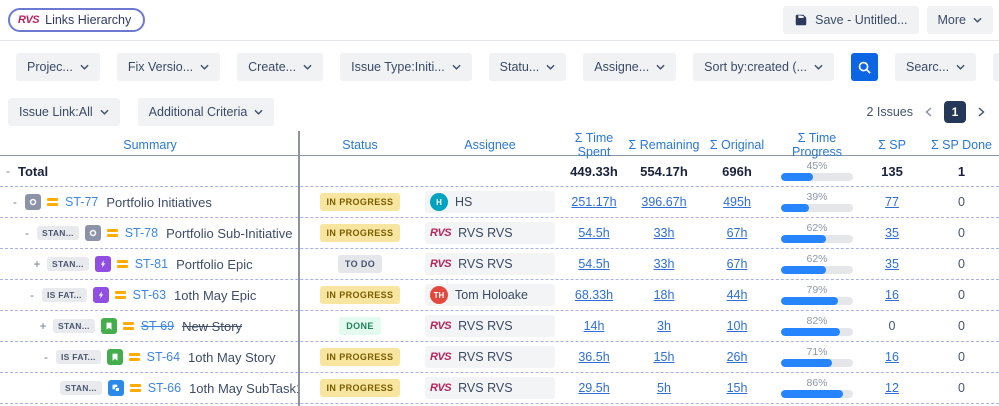  Describe the element at coordinates (664, 145) in the screenshot. I see `column-header-remaining: Σ Remaining` at that location.